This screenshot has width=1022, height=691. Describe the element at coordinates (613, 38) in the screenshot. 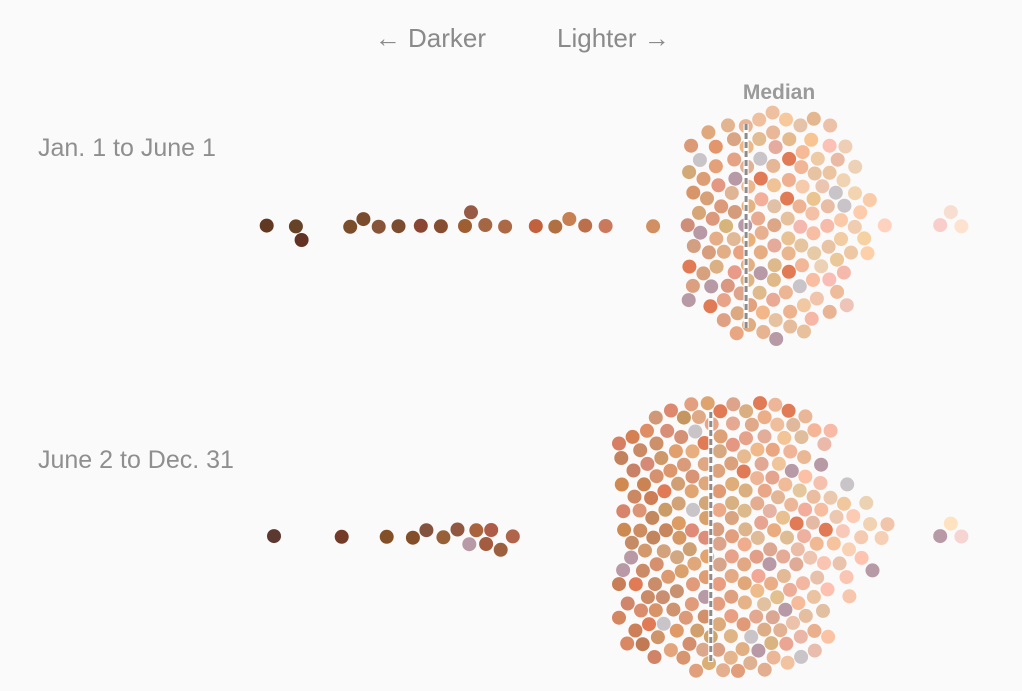

I see `axis-label-lighter: Lighter →` at that location.